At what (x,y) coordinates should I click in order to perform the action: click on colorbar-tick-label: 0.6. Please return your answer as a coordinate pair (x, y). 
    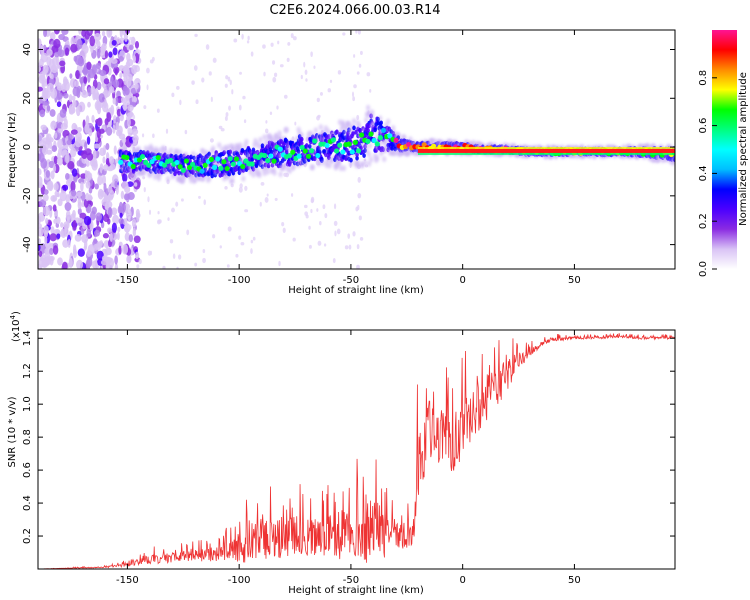
    Looking at the image, I should click on (703, 126).